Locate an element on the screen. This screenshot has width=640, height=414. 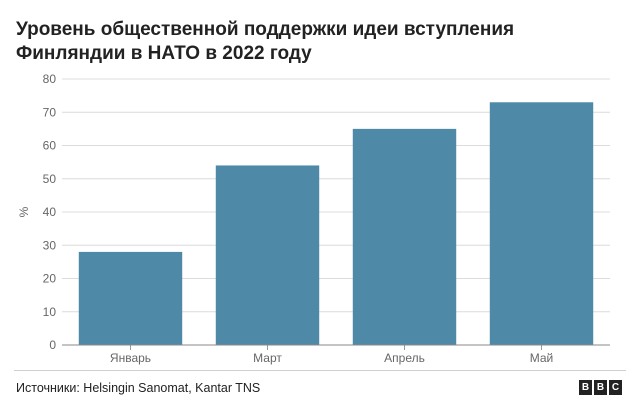
x-axis-labels: Январь Март Апрель Май is located at coordinates (331, 355).